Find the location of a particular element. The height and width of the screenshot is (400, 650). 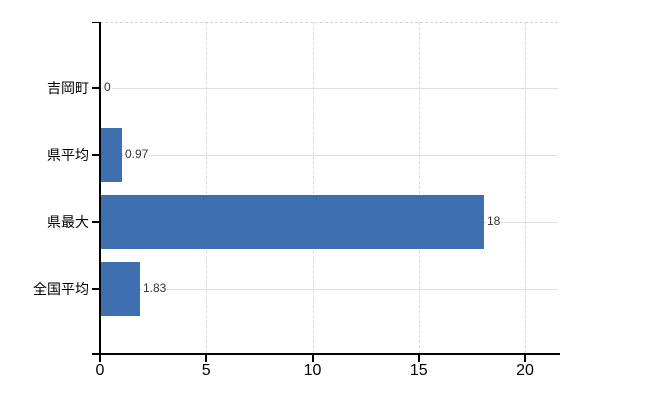

category-label: 全国平均 is located at coordinates (61, 289).